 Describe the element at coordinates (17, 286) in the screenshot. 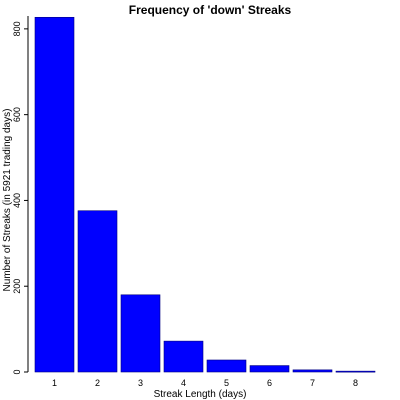

I see `y-tick-label: 200` at that location.